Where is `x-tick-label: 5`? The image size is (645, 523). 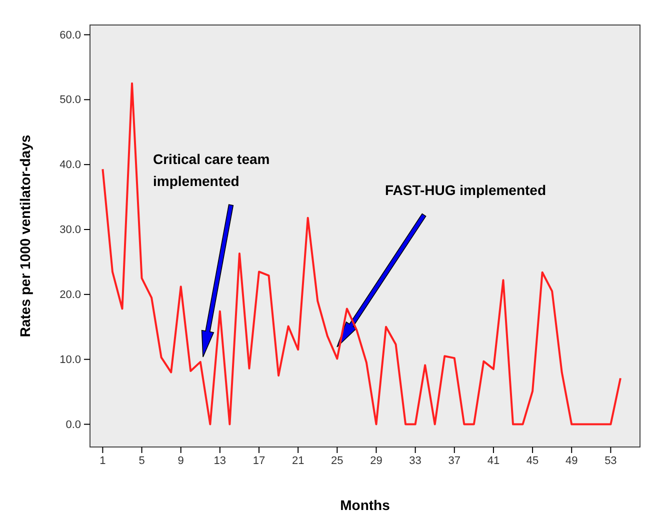
x-tick-label: 5 is located at coordinates (141, 460).